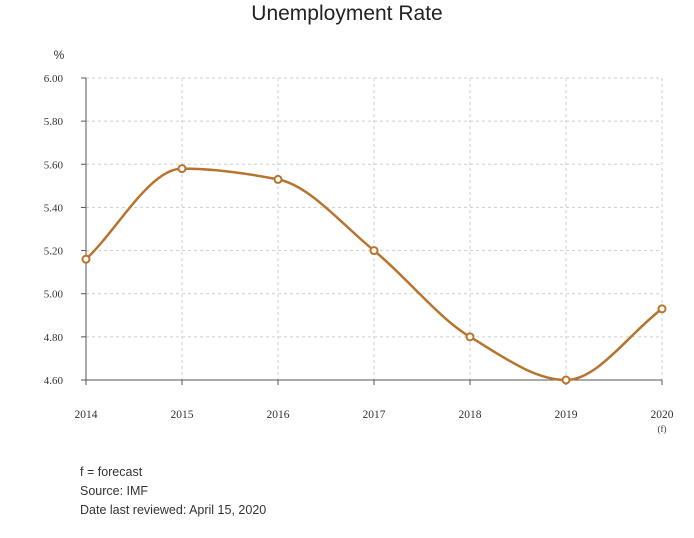  What do you see at coordinates (346, 13) in the screenshot?
I see `chart-title: Unemployment Rate` at bounding box center [346, 13].